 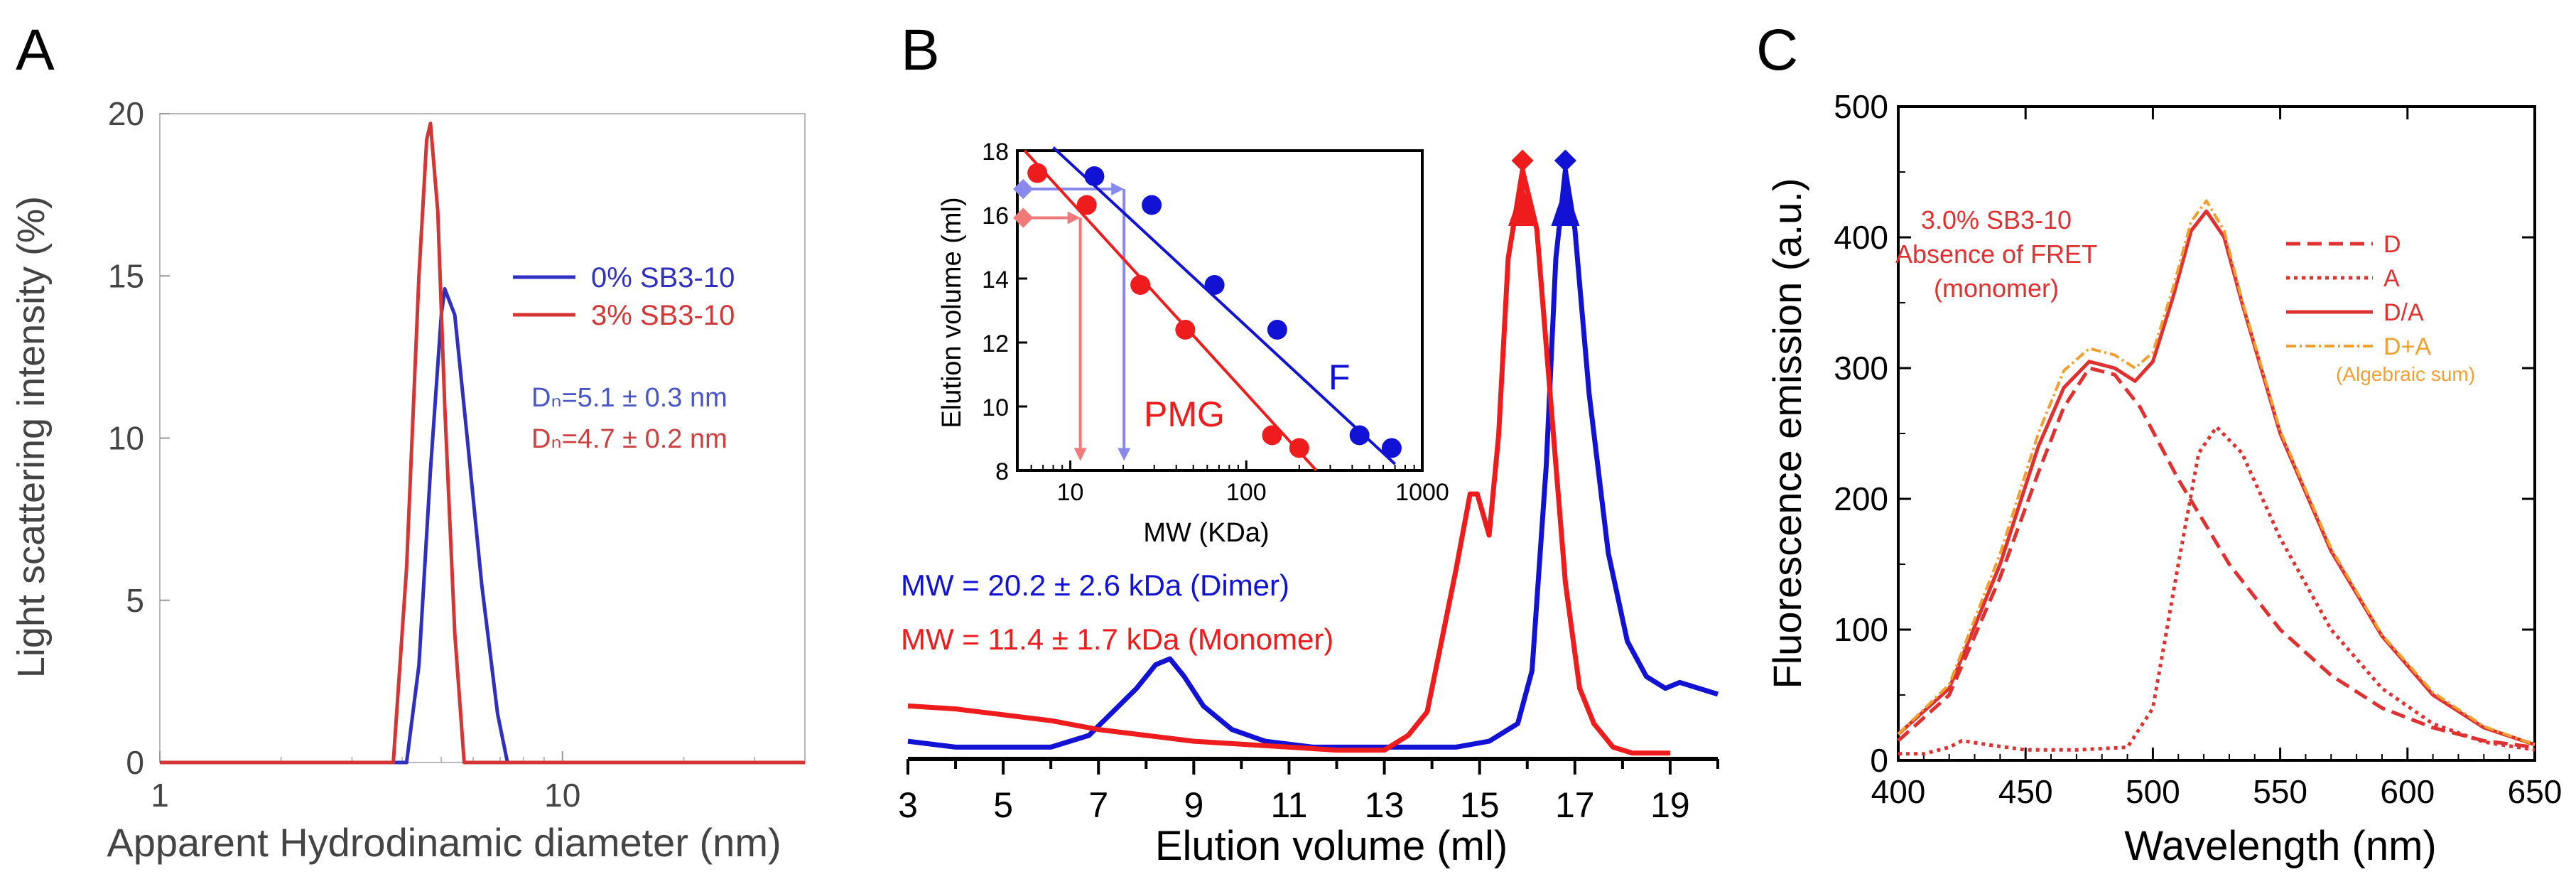 What do you see at coordinates (126, 114) in the screenshot?
I see `chart-a-ytick-label: 20` at bounding box center [126, 114].